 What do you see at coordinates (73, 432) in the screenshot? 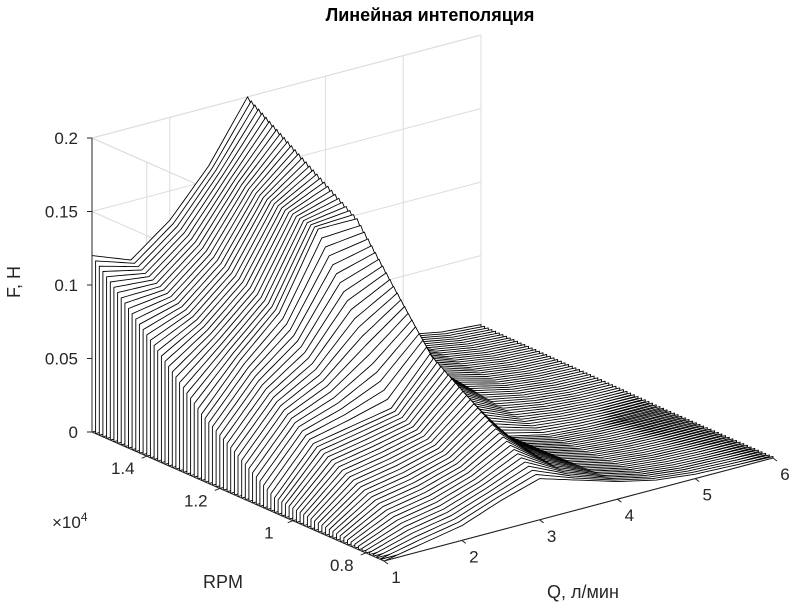
I see `z-tick-label: 0` at bounding box center [73, 432].